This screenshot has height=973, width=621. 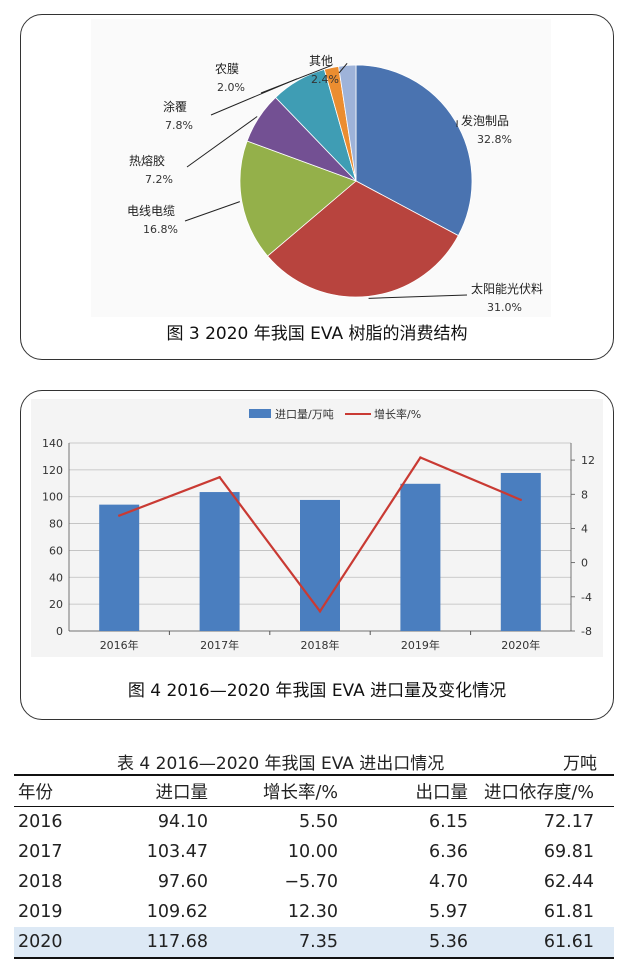 I want to click on x-axis-tick-label: 2018年, so click(x=320, y=645).